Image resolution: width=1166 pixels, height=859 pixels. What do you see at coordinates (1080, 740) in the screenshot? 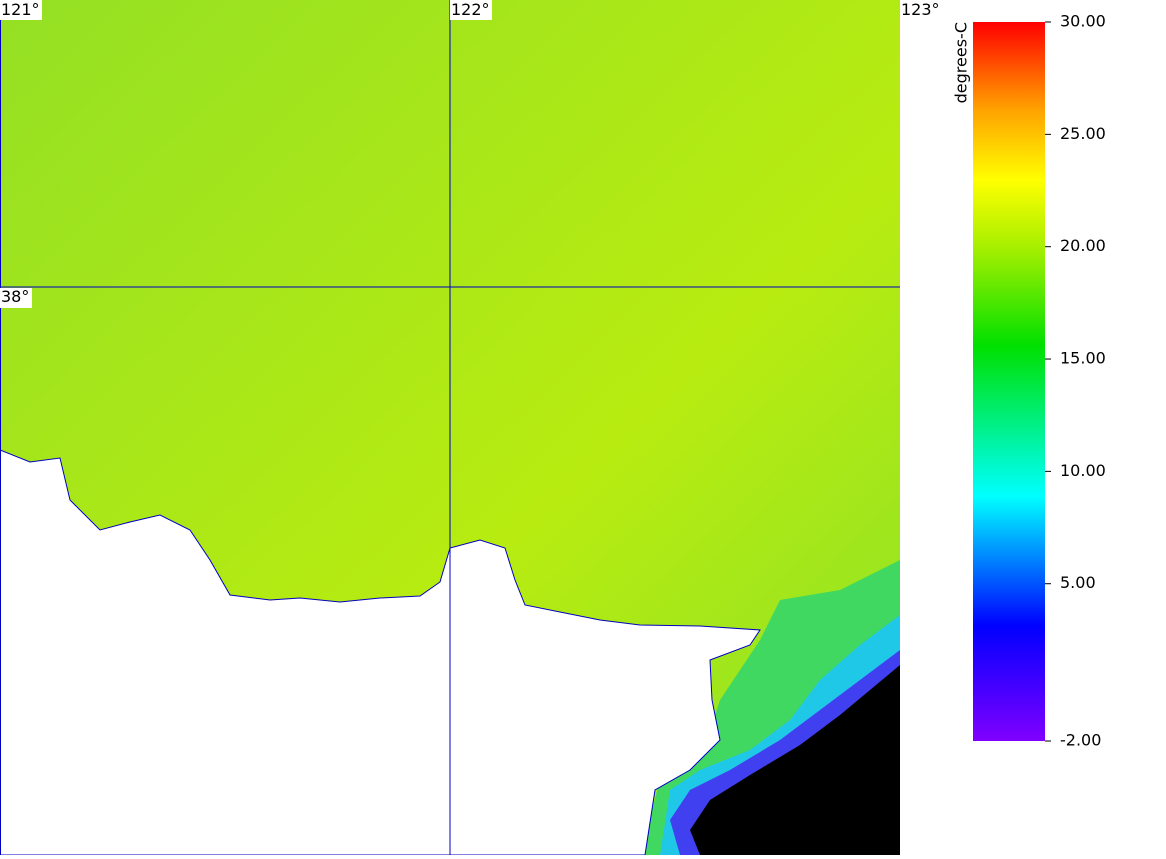
I see `colorbar-tick-label: -2.00` at bounding box center [1080, 740].